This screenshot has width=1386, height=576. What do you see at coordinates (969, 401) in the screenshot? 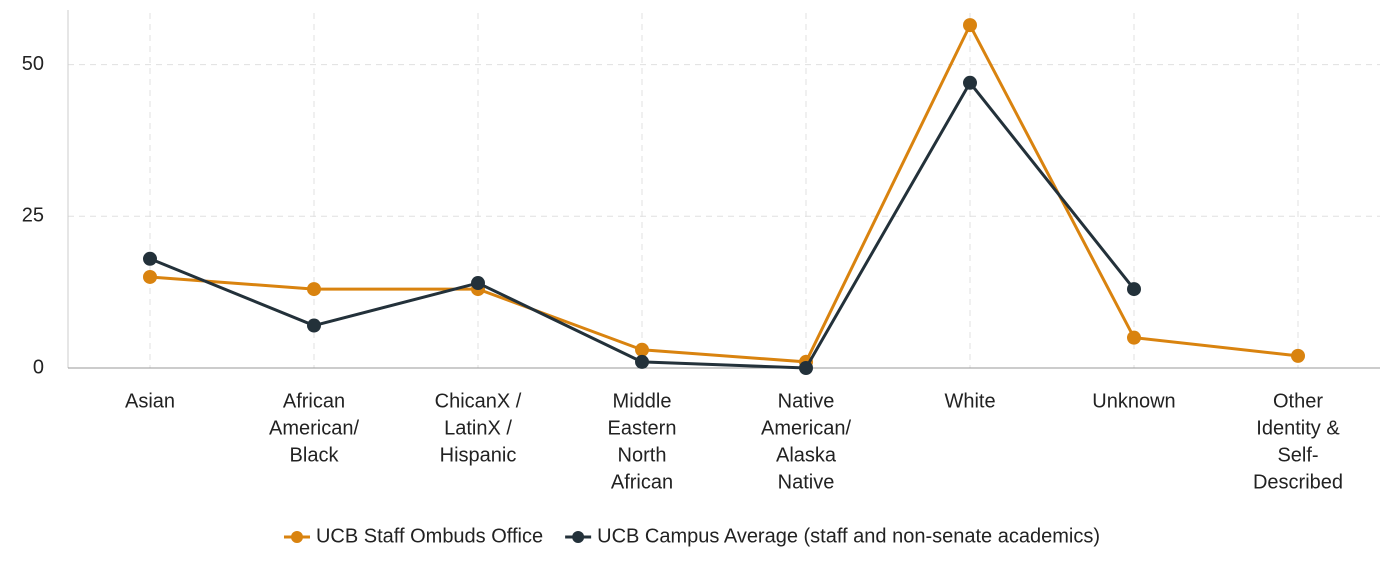
I see `x-tick-label: White` at bounding box center [969, 401].